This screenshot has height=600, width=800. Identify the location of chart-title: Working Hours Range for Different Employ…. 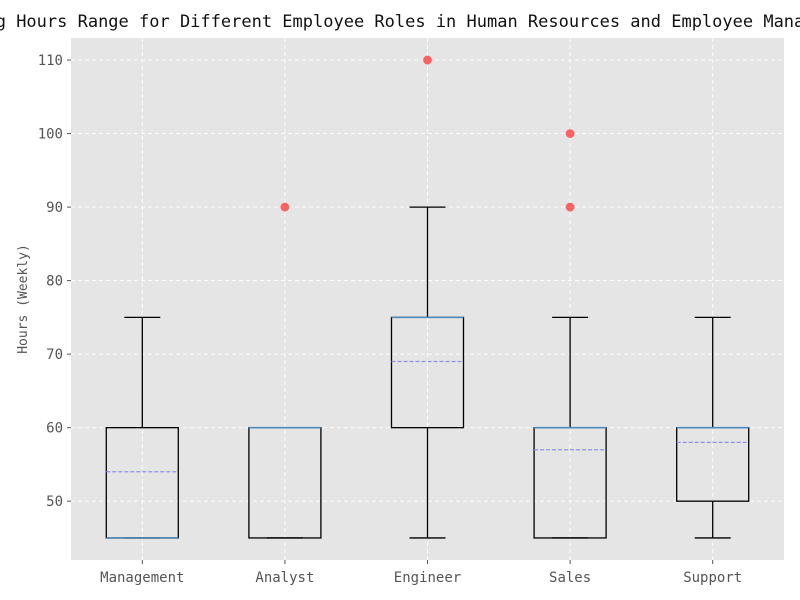
(400, 22).